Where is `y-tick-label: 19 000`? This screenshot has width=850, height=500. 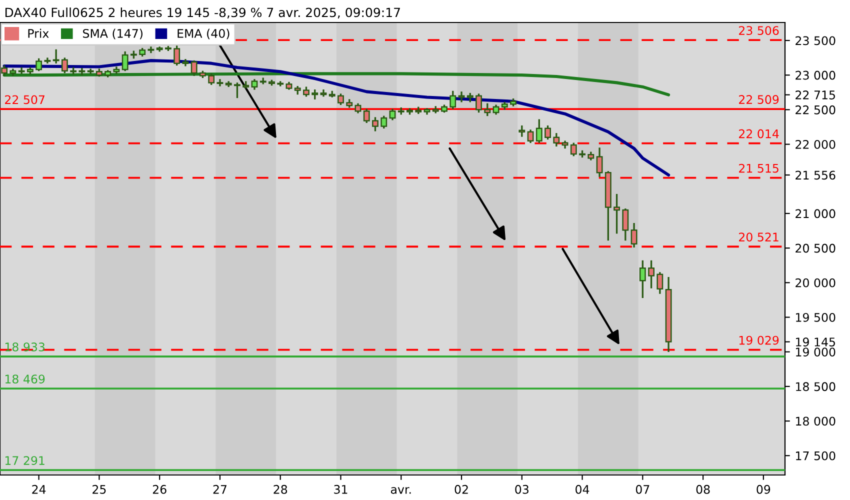 y-tick-label: 19 000 is located at coordinates (816, 352).